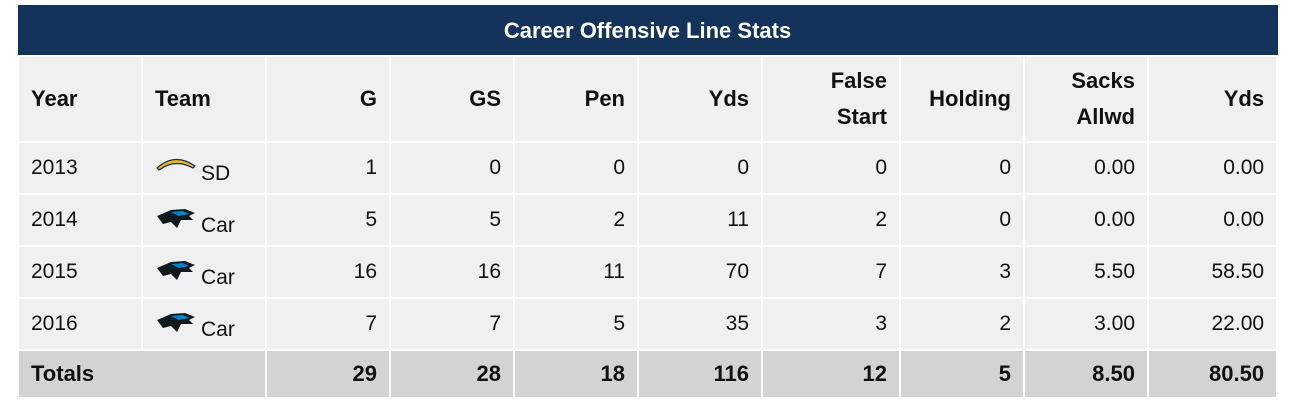 Image resolution: width=1304 pixels, height=420 pixels. Describe the element at coordinates (452, 168) in the screenshot. I see `cell-gs: 0` at that location.